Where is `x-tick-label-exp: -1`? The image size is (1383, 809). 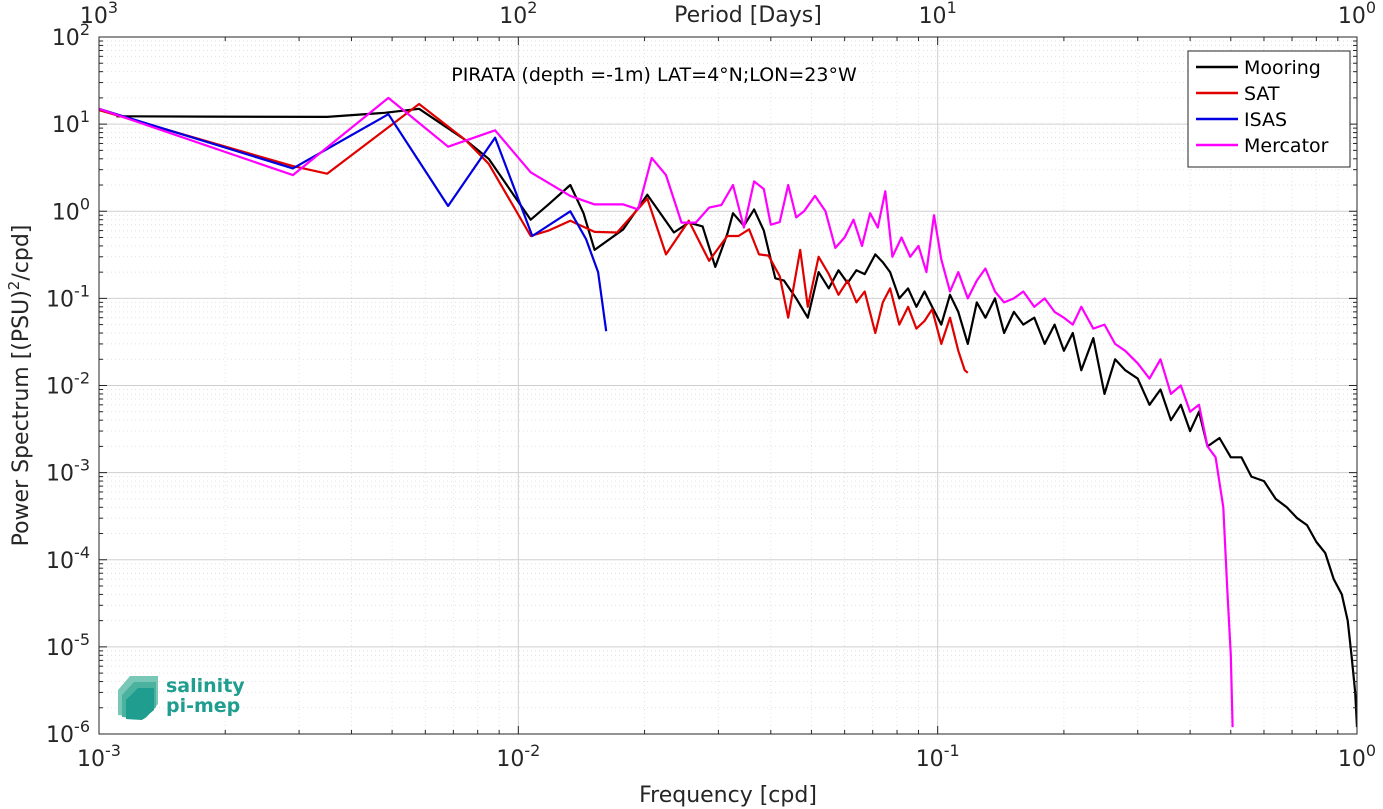 x-tick-label-exp: -1 is located at coordinates (952, 750).